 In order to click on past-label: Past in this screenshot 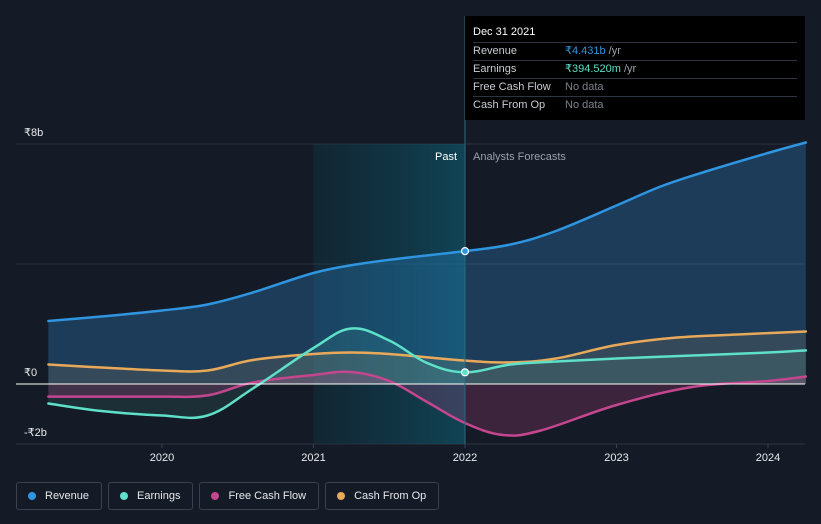, I will do `click(446, 157)`.